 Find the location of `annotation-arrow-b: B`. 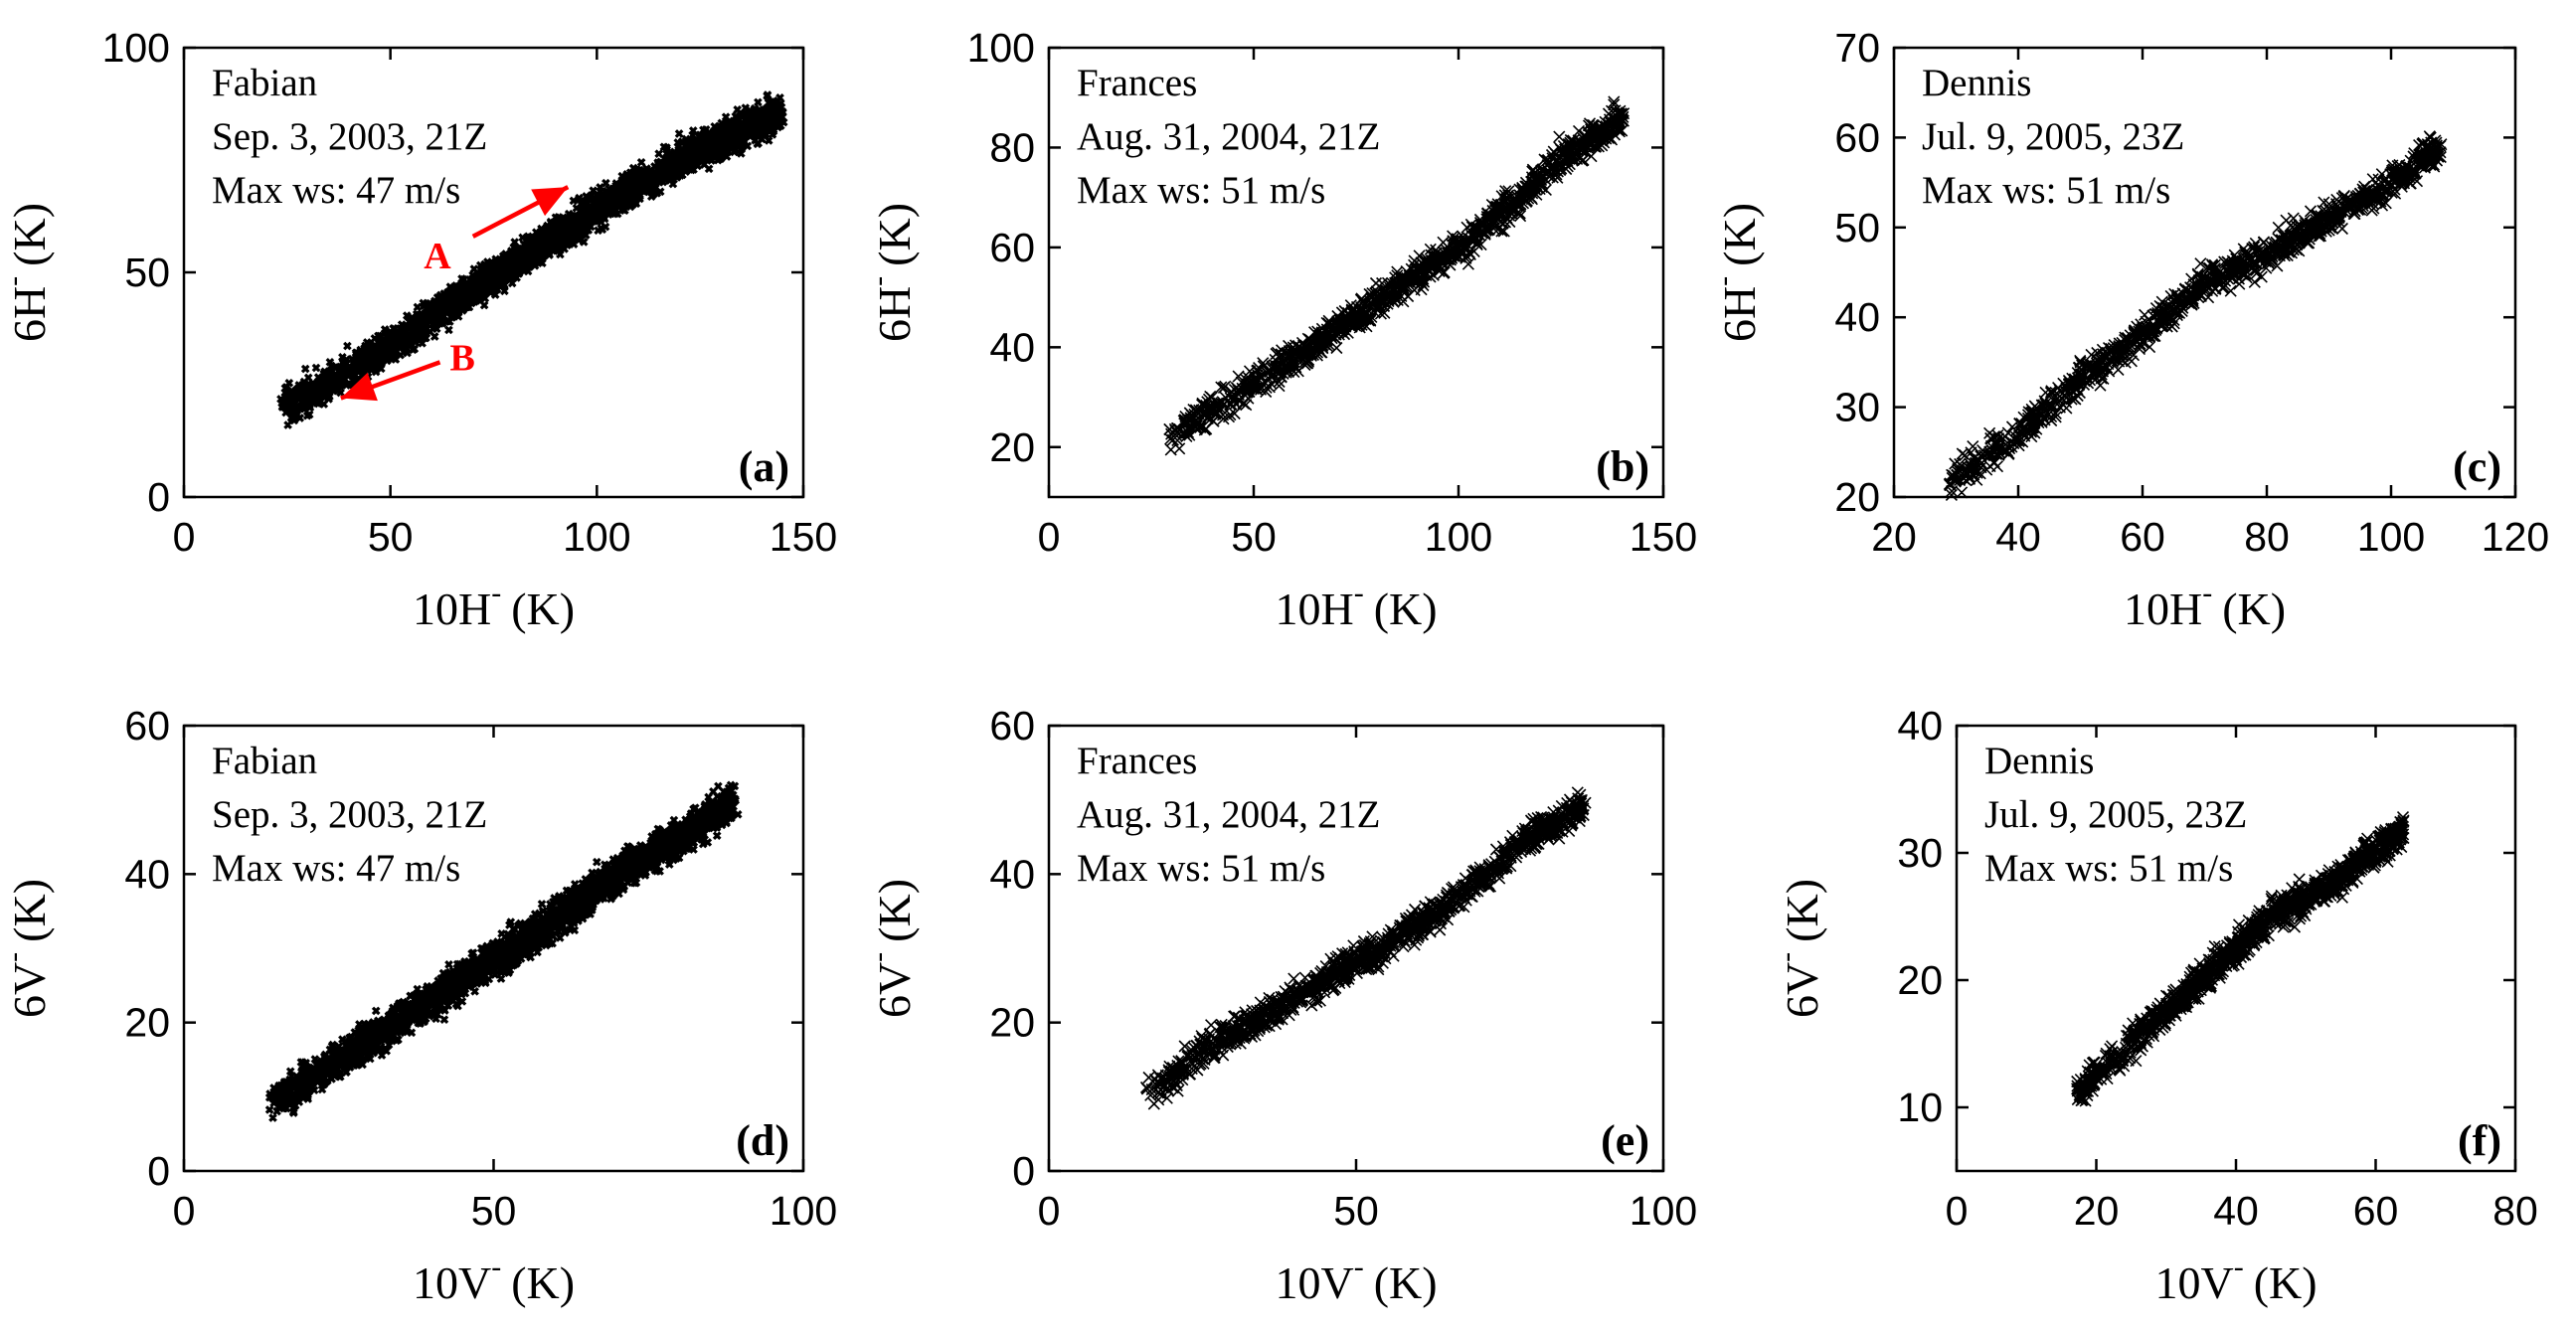

annotation-arrow-b: B is located at coordinates (407, 369).